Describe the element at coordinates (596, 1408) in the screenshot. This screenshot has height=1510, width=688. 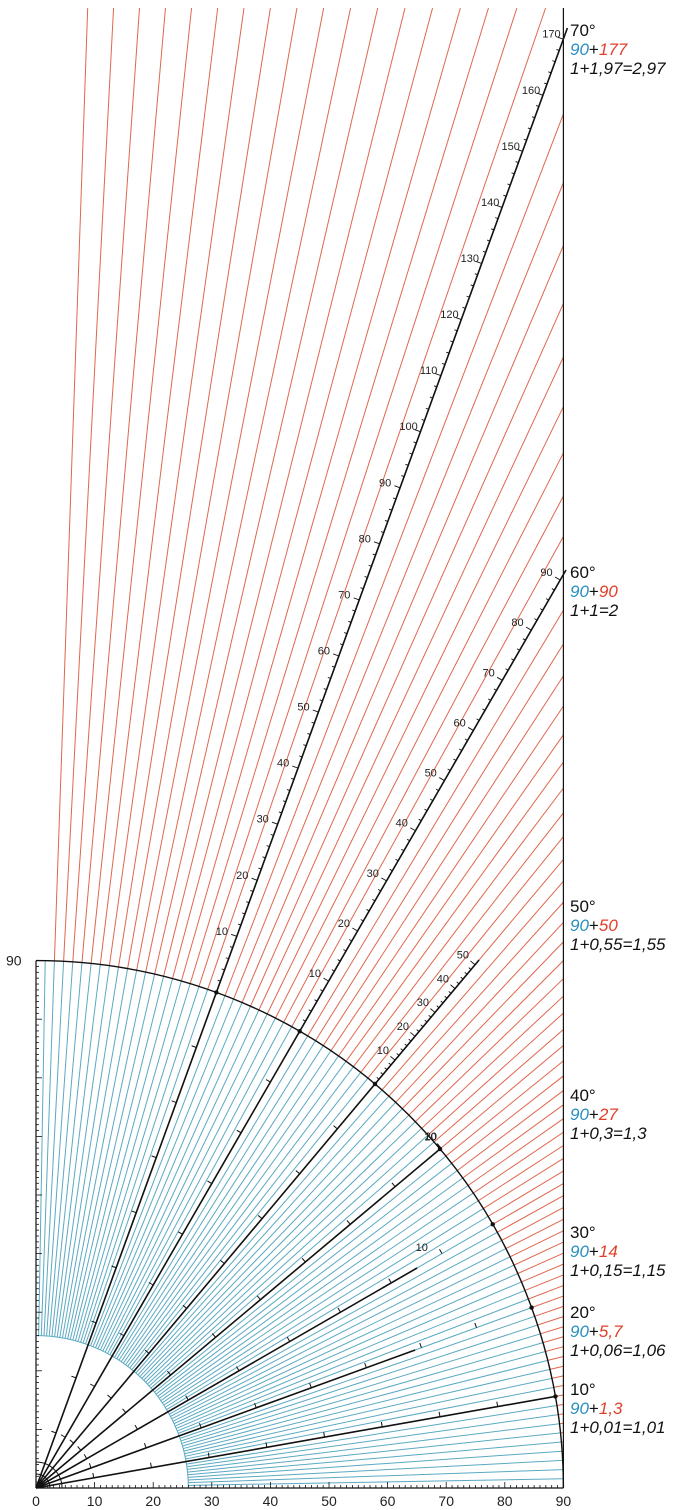
I see `ray-sum-label: 90+1,3` at that location.